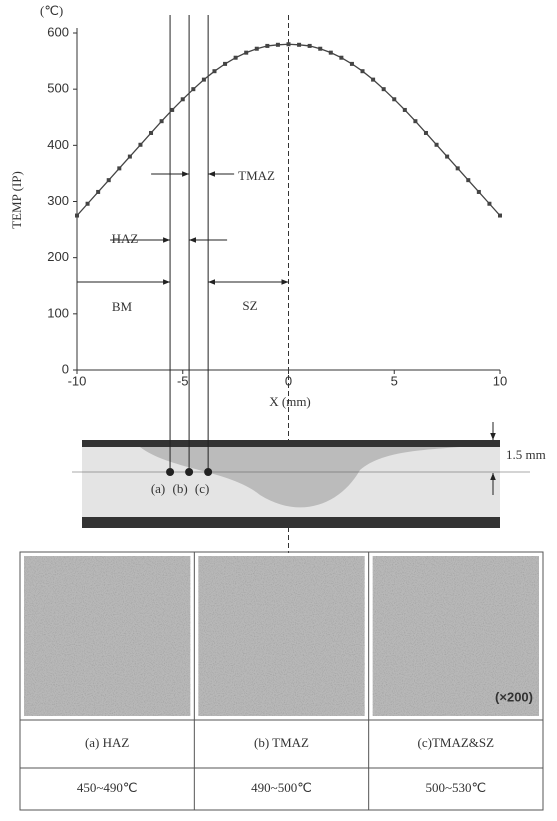 The width and height of the screenshot is (557, 821). Describe the element at coordinates (107, 787) in the screenshot. I see `column-temp: 450~490℃` at that location.